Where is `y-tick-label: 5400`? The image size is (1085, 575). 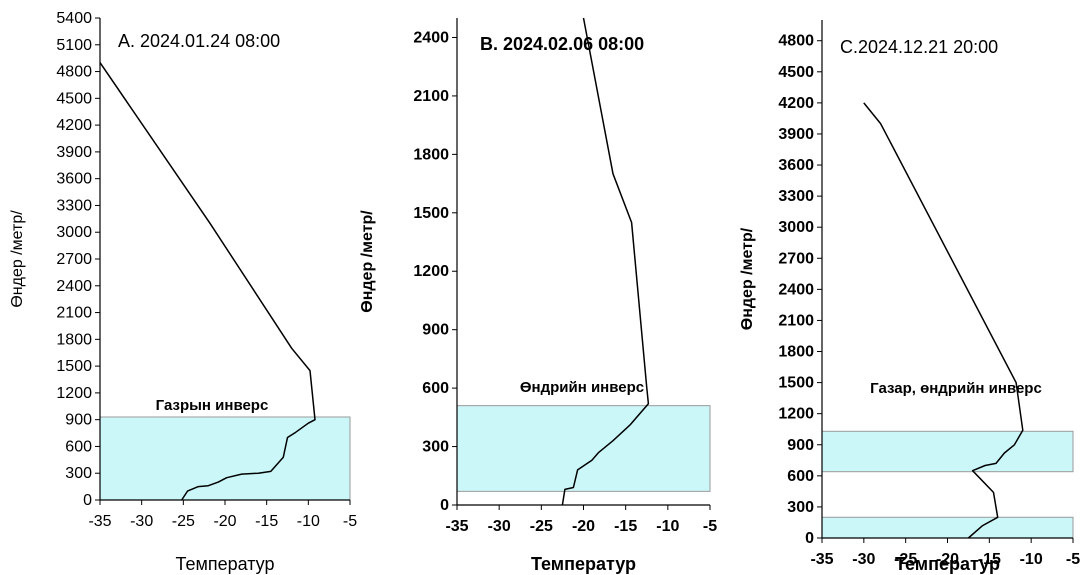 y-tick-label: 5400 is located at coordinates (74, 18).